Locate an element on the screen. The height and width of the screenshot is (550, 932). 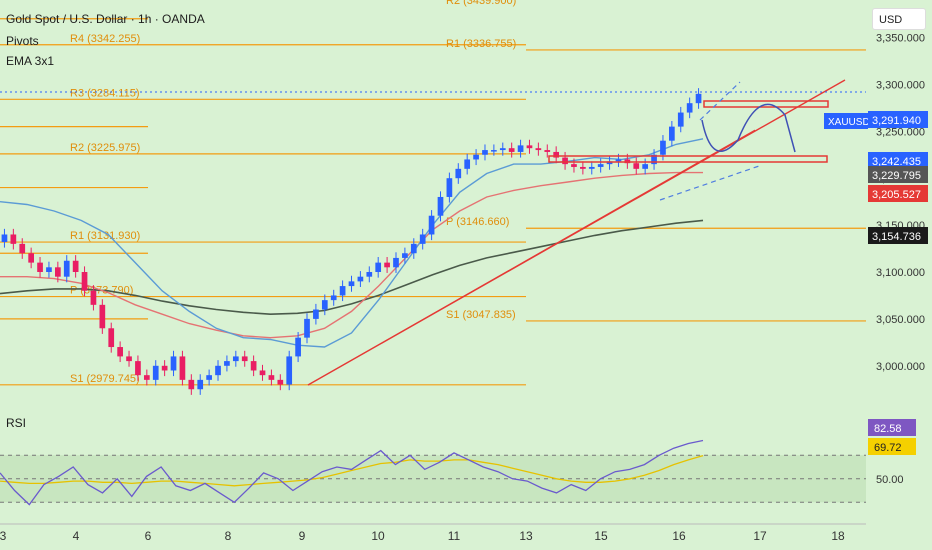
rsi-value-badge is located at coordinates (892, 427).